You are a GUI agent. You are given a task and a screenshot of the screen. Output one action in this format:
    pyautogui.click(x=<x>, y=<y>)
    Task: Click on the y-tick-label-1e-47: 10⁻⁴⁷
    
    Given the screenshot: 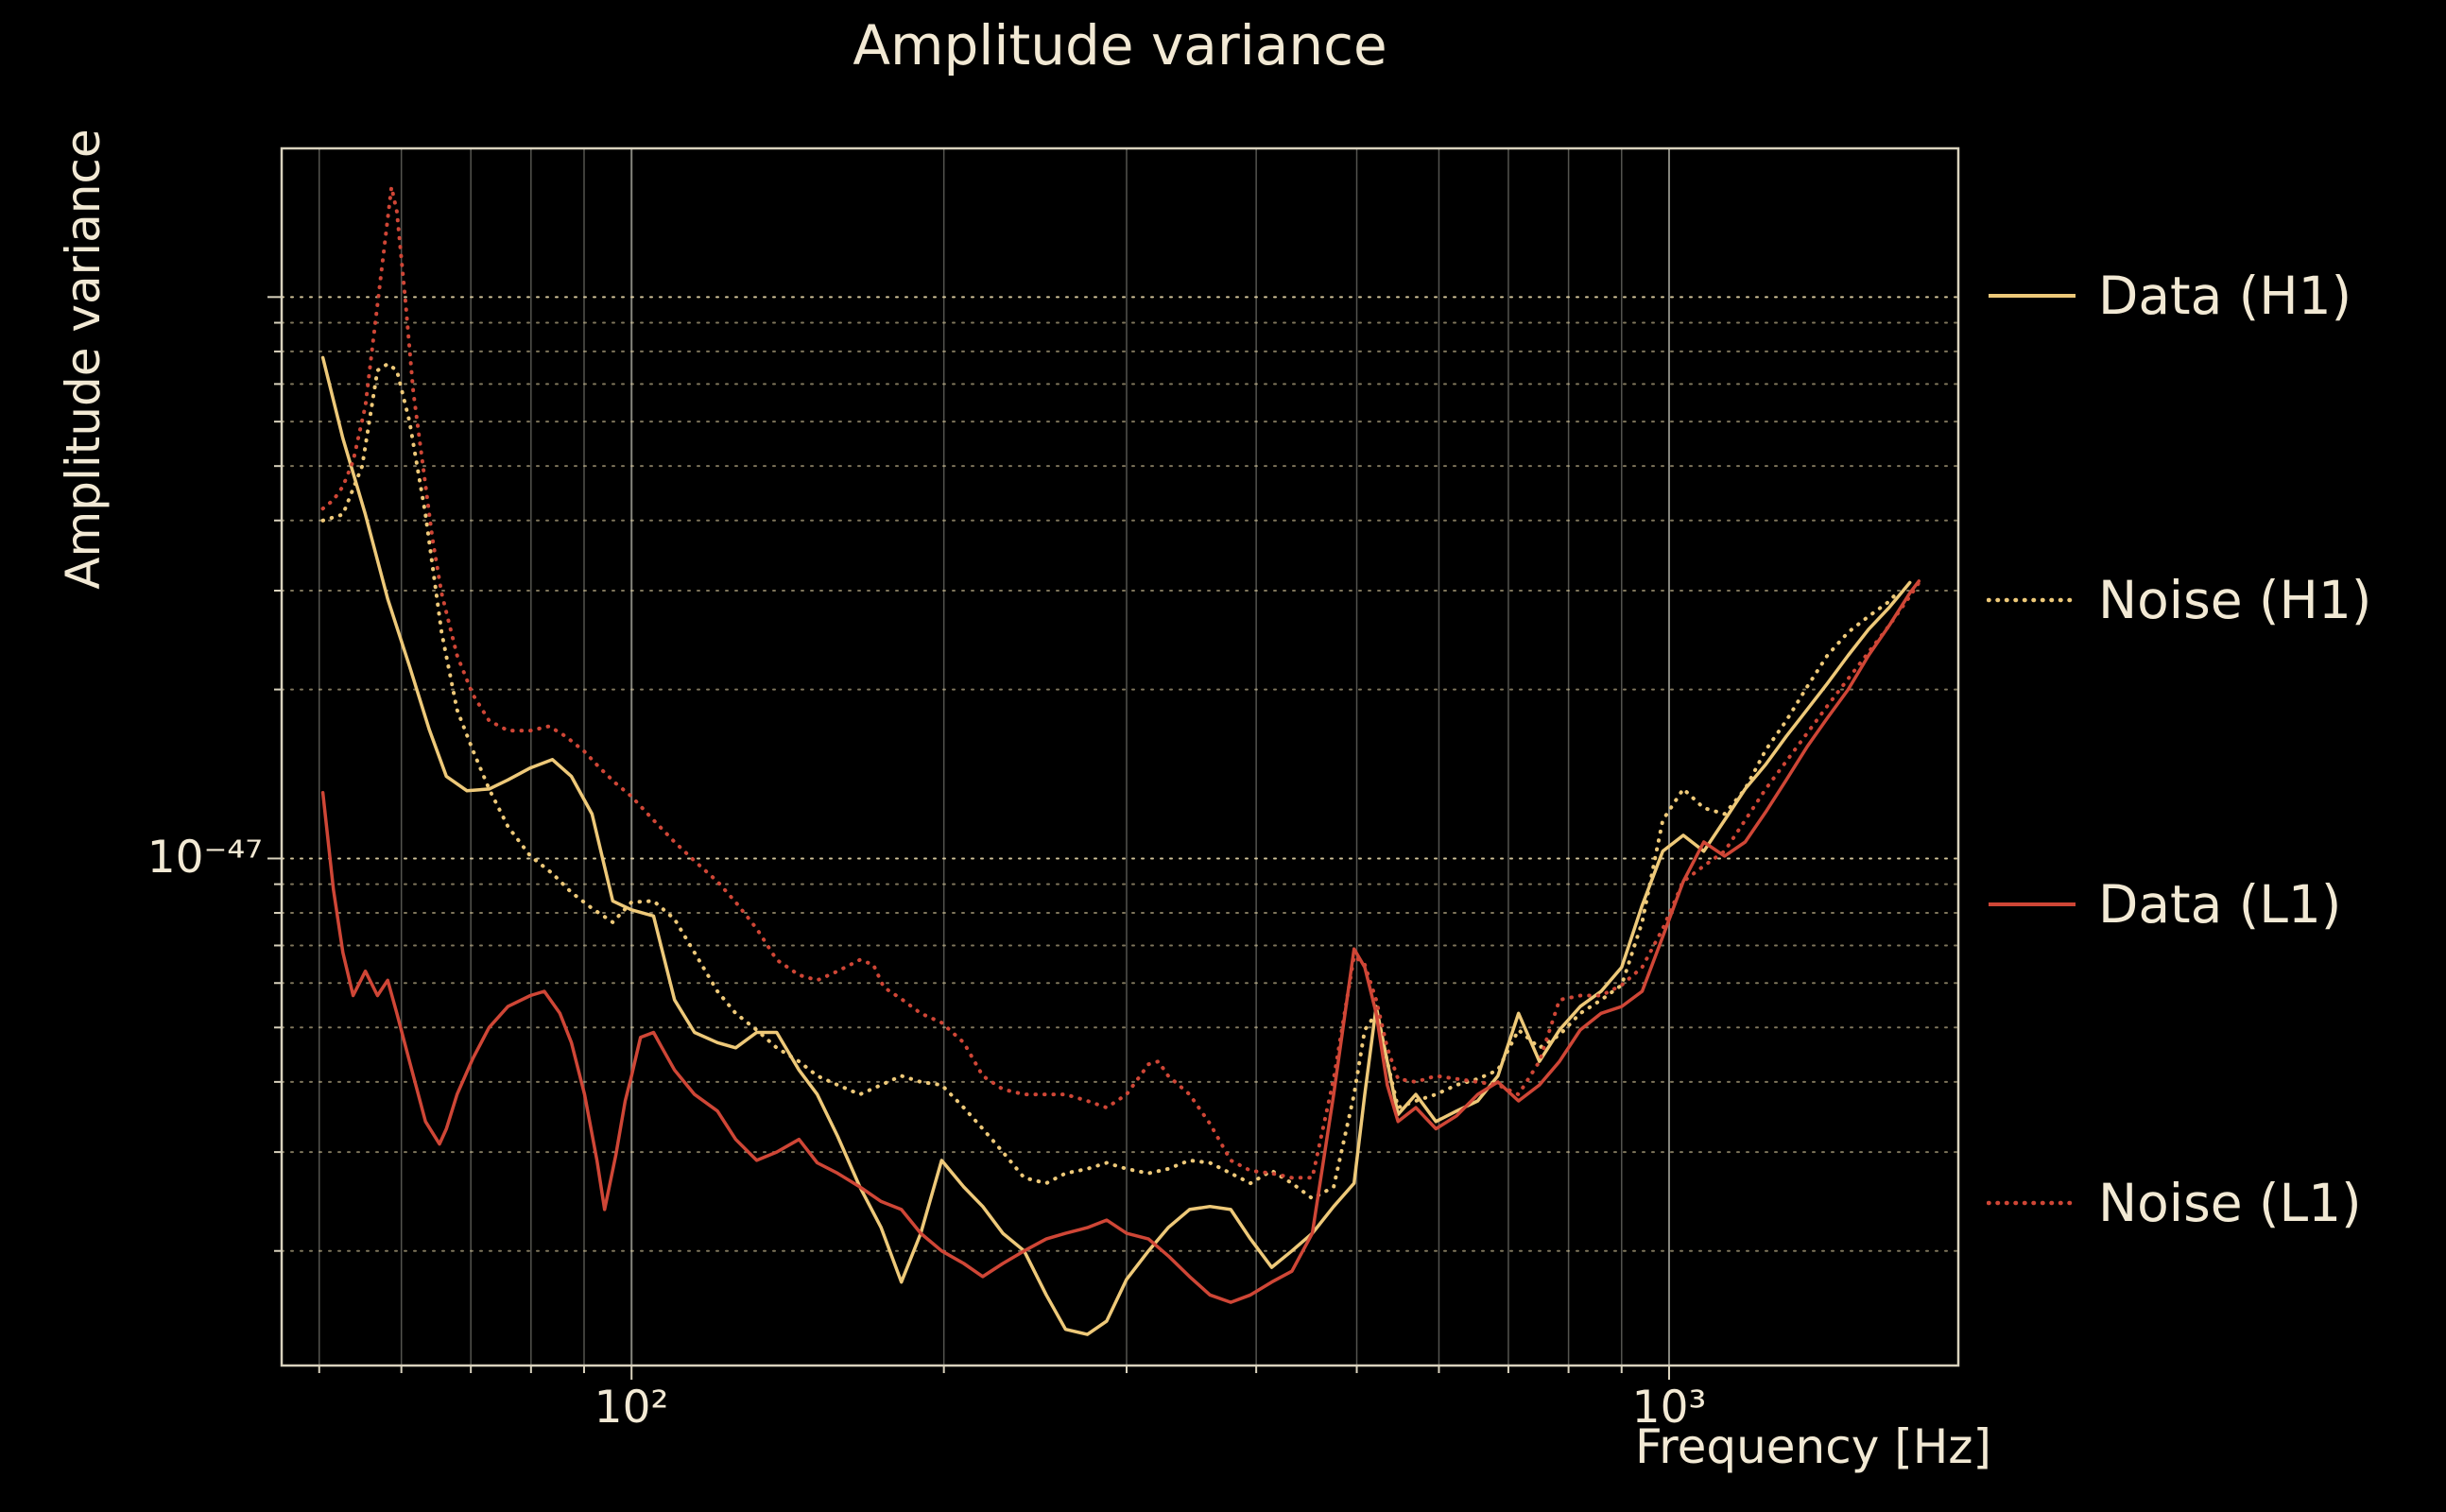 What is the action you would take?
    pyautogui.click(x=205, y=858)
    